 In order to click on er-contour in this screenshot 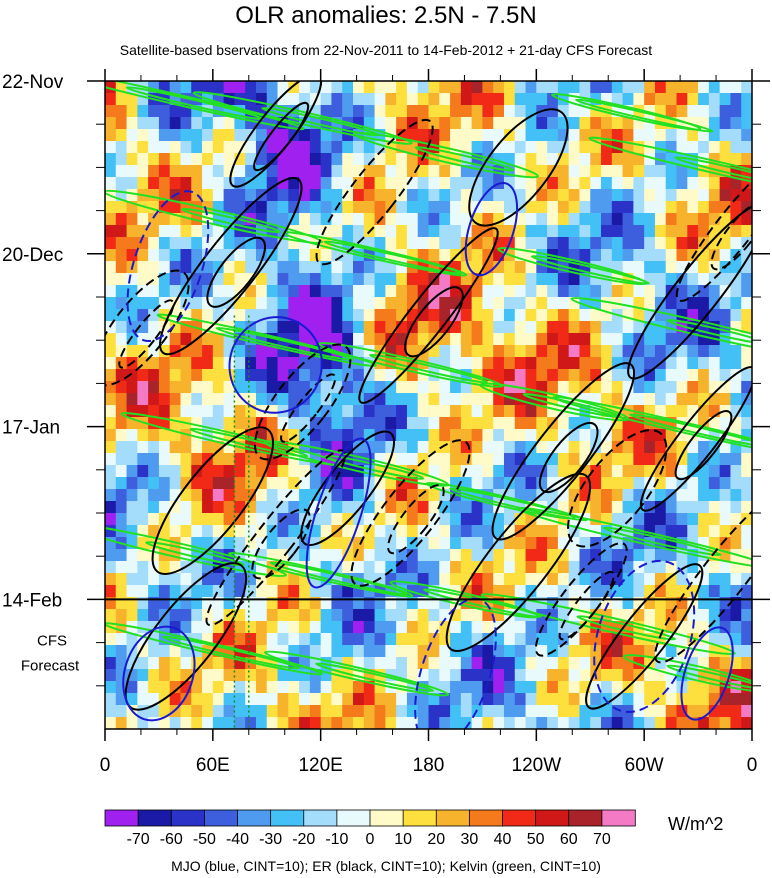, I will do `click(581, 599)`.